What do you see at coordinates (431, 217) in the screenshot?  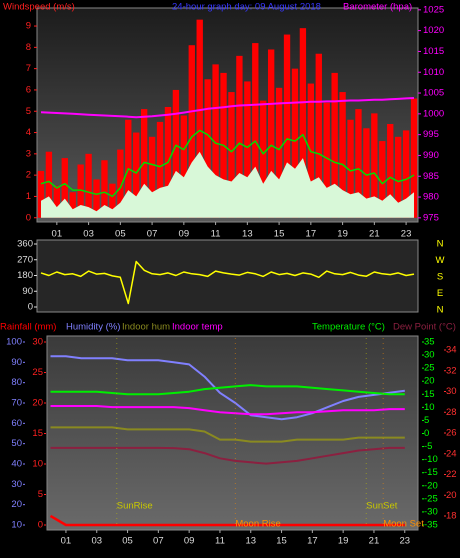 I see `y2-tick-label: 975` at bounding box center [431, 217].